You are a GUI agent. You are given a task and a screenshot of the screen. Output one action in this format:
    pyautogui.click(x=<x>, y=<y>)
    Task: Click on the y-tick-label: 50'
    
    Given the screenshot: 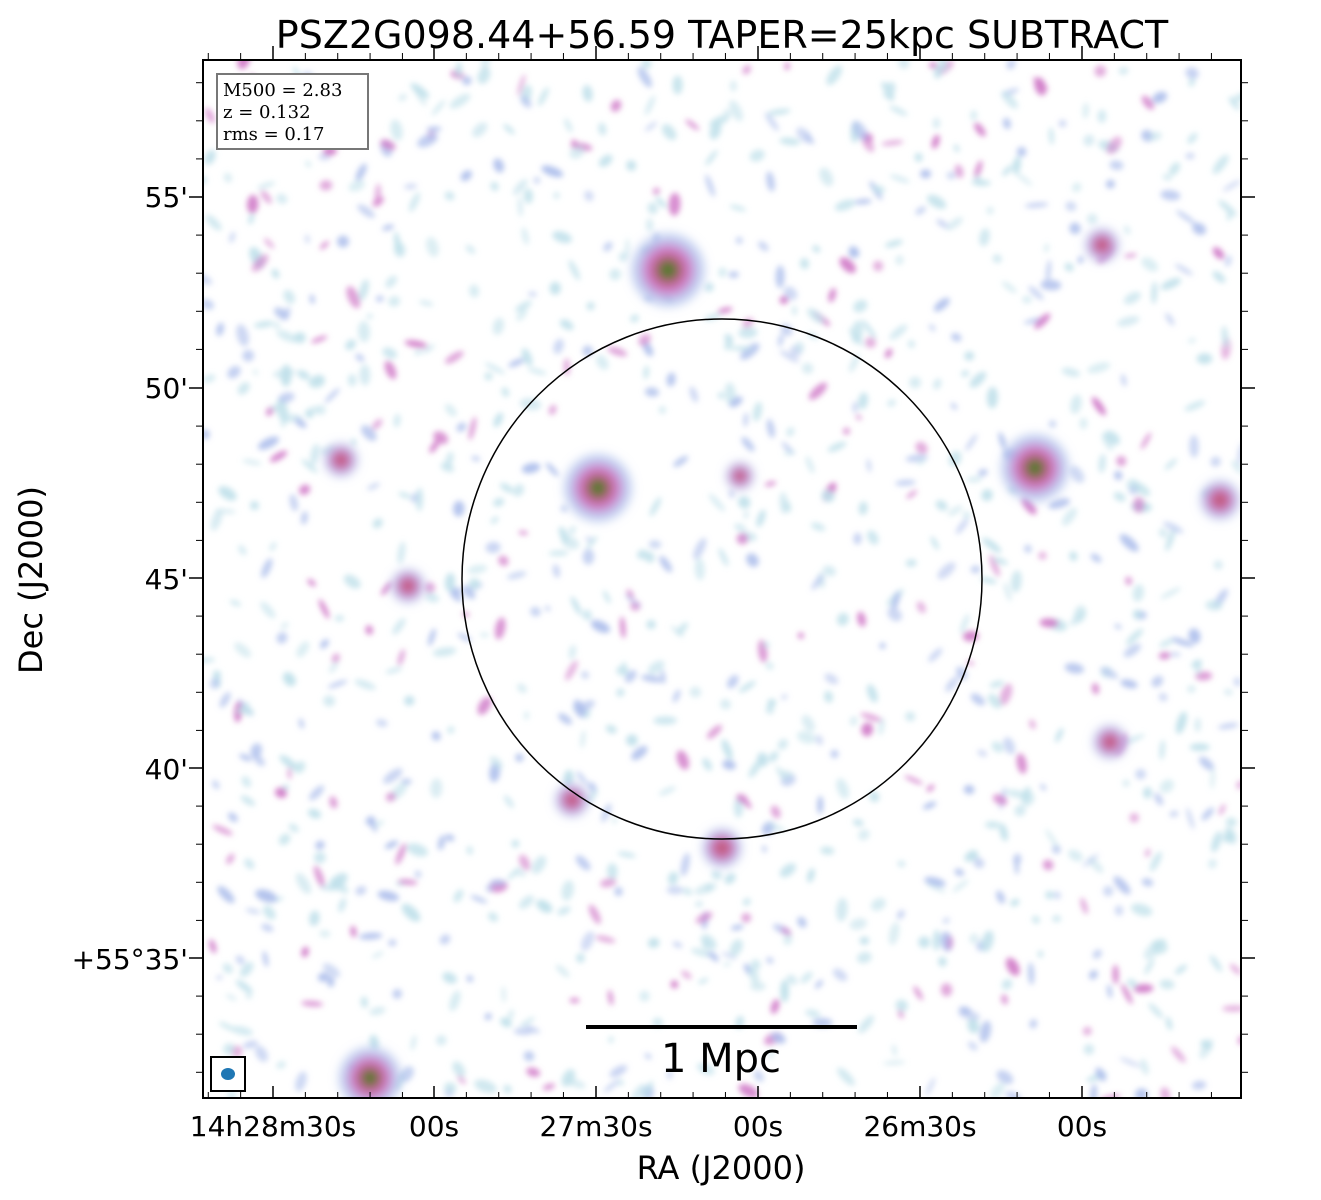 What is the action you would take?
    pyautogui.click(x=166, y=388)
    